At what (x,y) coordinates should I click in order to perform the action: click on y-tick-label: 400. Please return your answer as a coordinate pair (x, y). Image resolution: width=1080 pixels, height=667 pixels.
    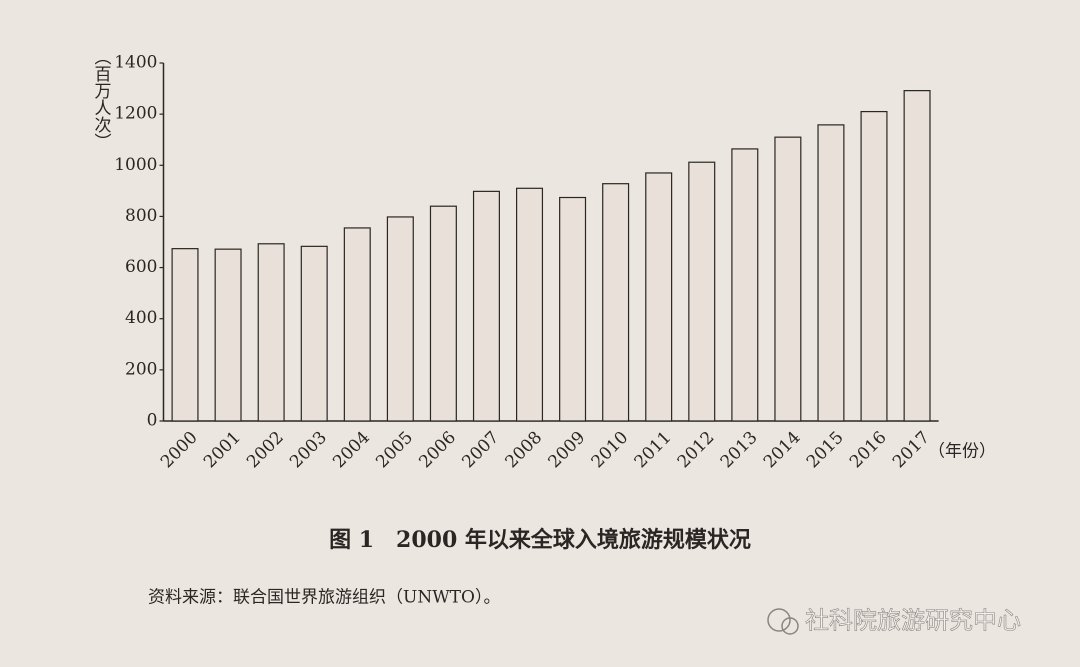
    Looking at the image, I should click on (141, 318).